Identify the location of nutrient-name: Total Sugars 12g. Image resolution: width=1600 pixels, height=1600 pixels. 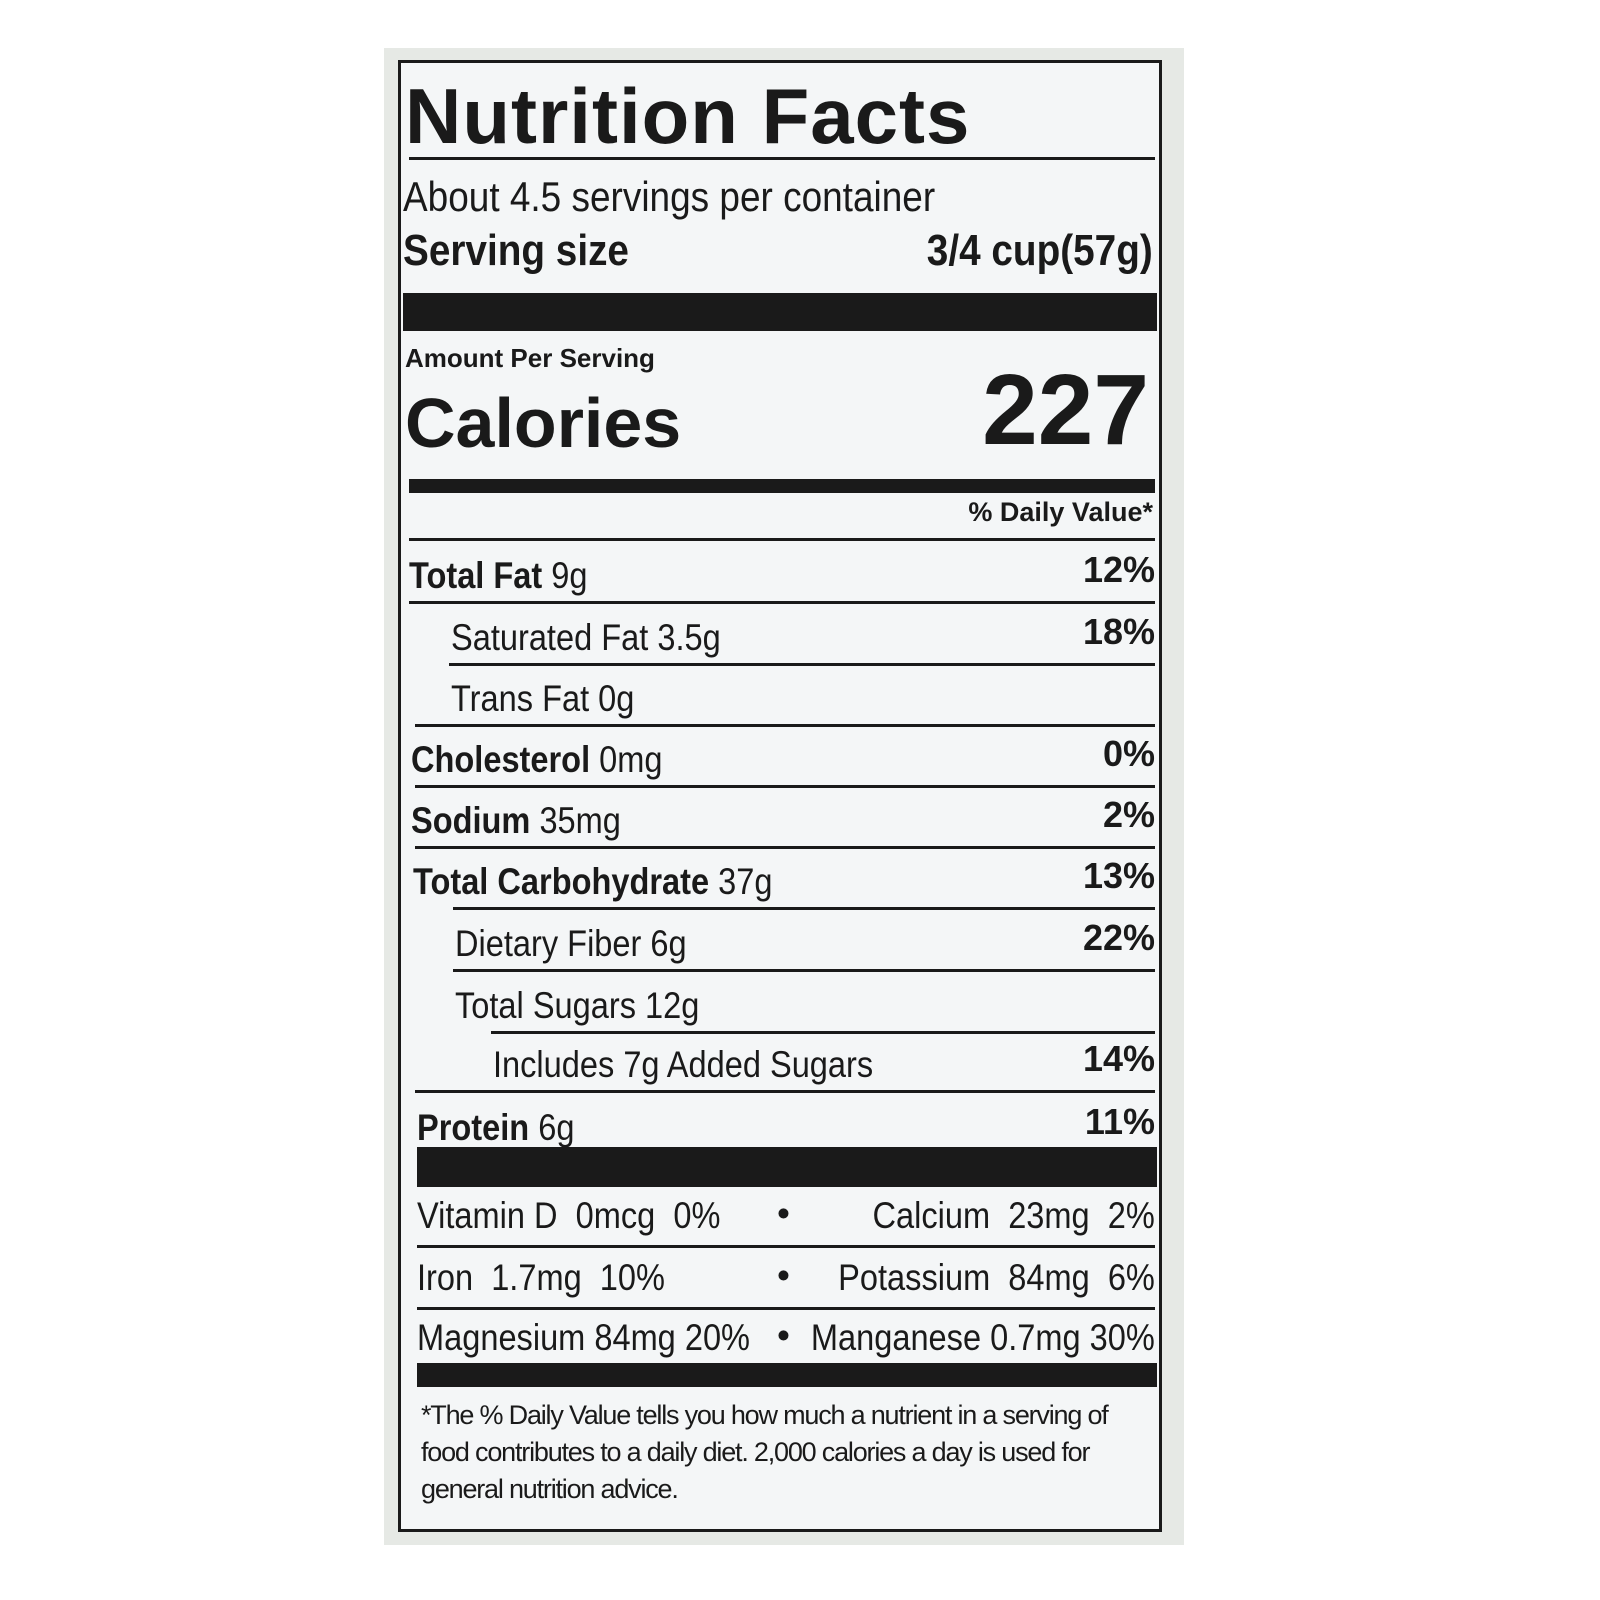
(594, 1006).